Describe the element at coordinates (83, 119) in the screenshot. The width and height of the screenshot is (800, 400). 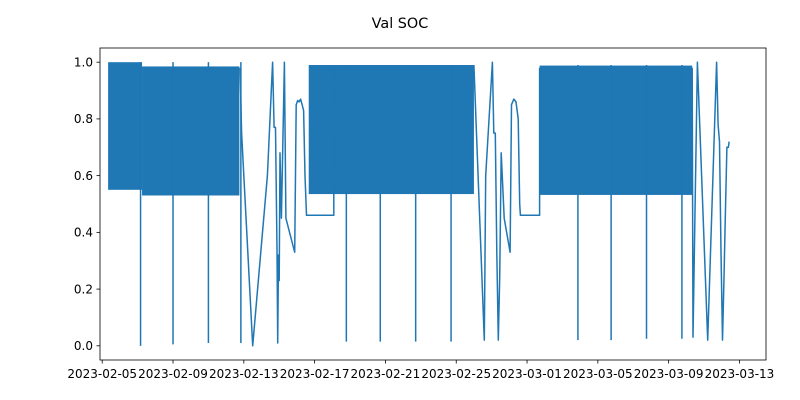
I see `y-tick-label: 0.8` at that location.